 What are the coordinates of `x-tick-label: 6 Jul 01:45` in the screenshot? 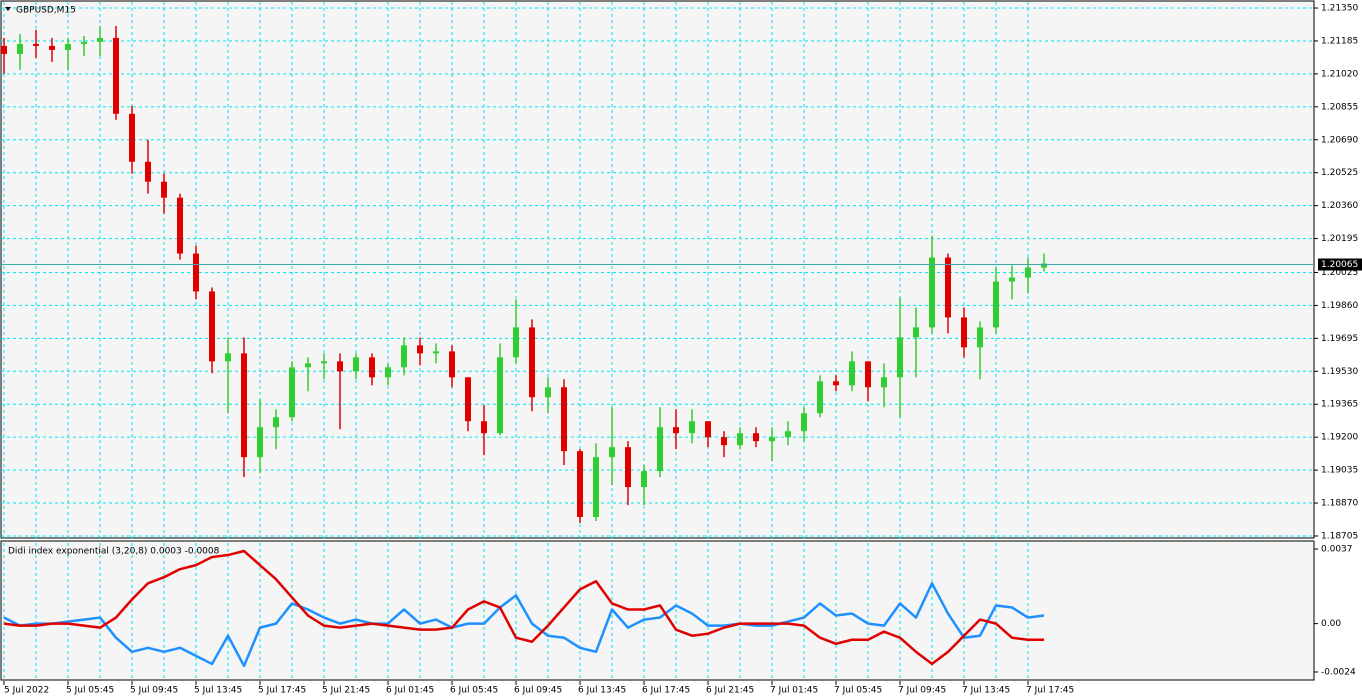 It's located at (410, 691).